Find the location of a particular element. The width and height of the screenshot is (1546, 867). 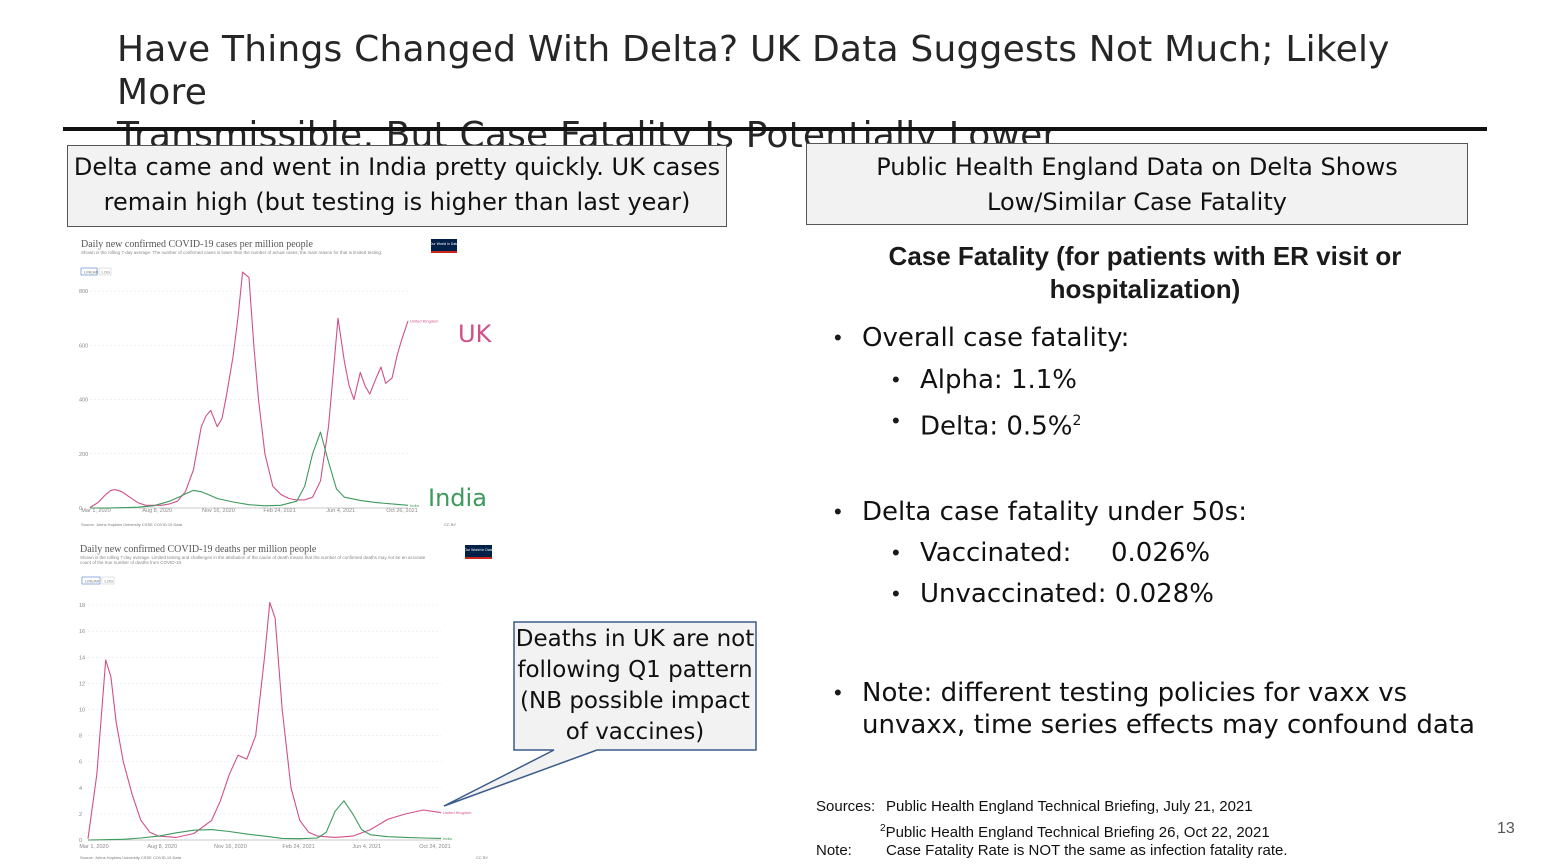

vaccinated-value: 0.026% is located at coordinates (1161, 553).